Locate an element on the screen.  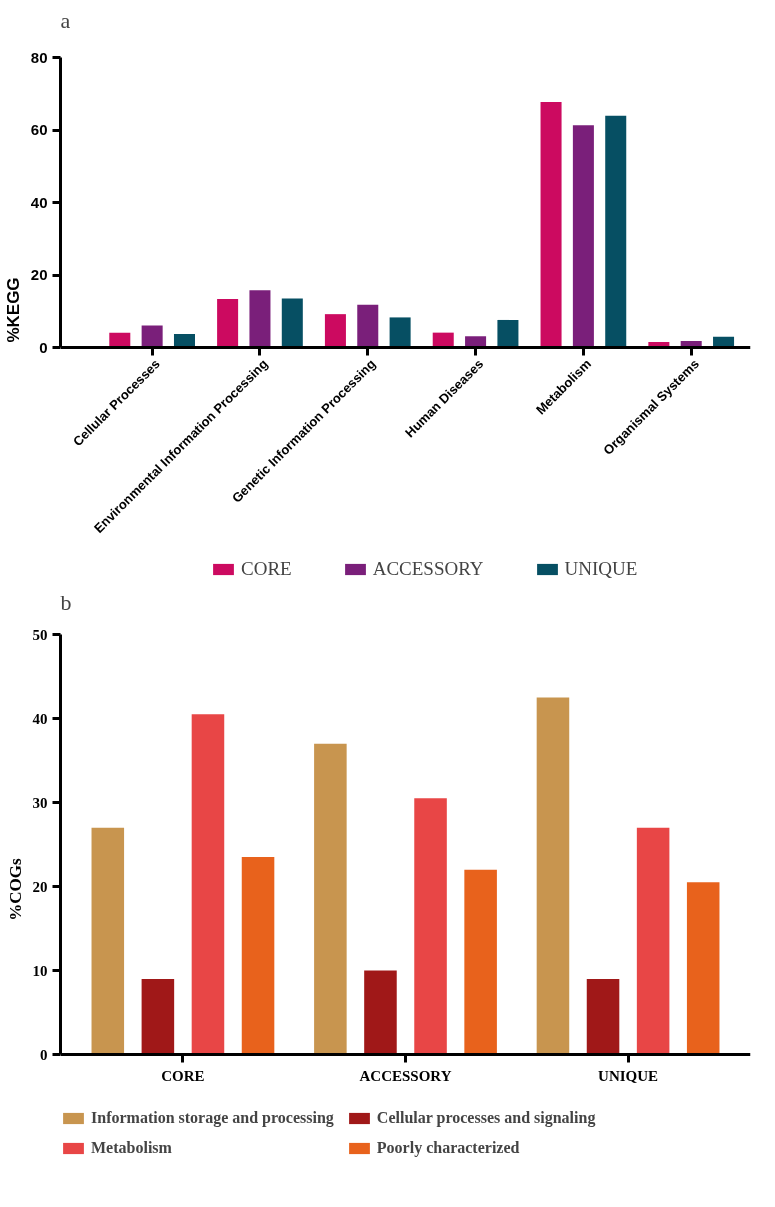
legend-label: Metabolism is located at coordinates (131, 1148).